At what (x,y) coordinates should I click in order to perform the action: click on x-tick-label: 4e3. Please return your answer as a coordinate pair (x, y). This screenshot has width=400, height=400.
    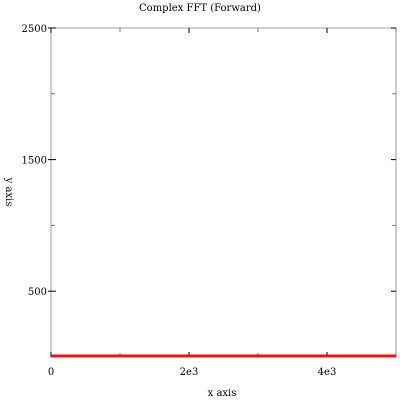
    Looking at the image, I should click on (327, 372).